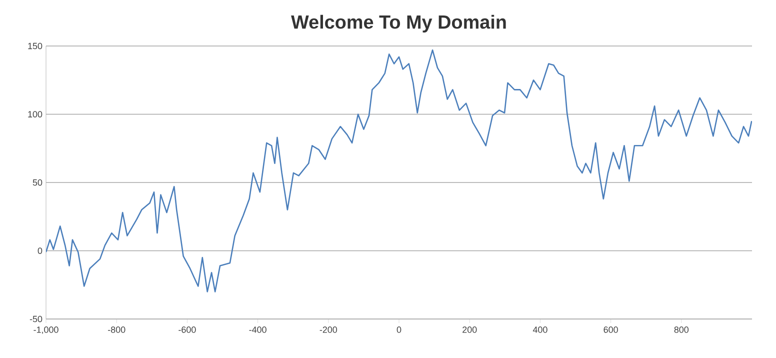 The height and width of the screenshot is (358, 776). Describe the element at coordinates (611, 329) in the screenshot. I see `x-tick-label: 600` at that location.